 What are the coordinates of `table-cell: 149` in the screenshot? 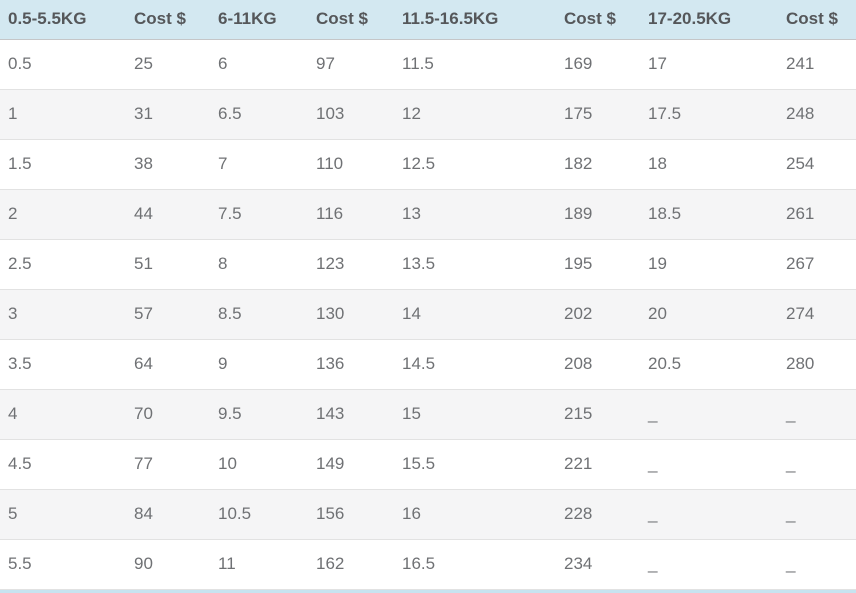 It's located at (330, 463).